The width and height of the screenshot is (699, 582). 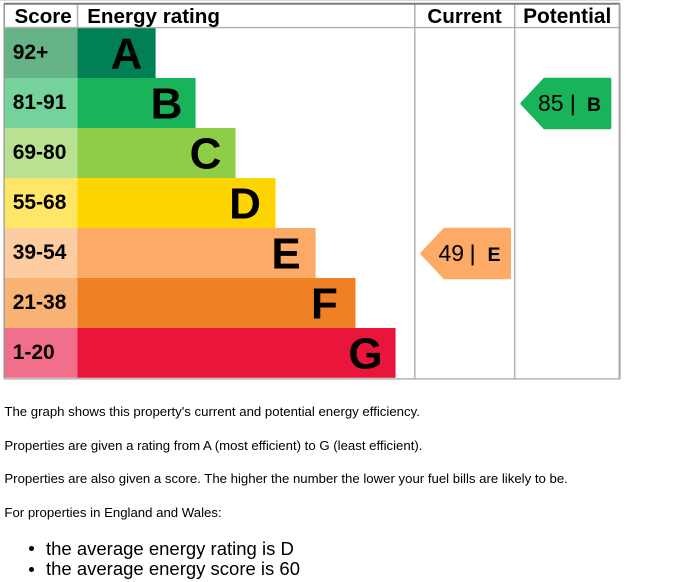 I want to click on svg-text: 81-91, so click(x=40, y=102).